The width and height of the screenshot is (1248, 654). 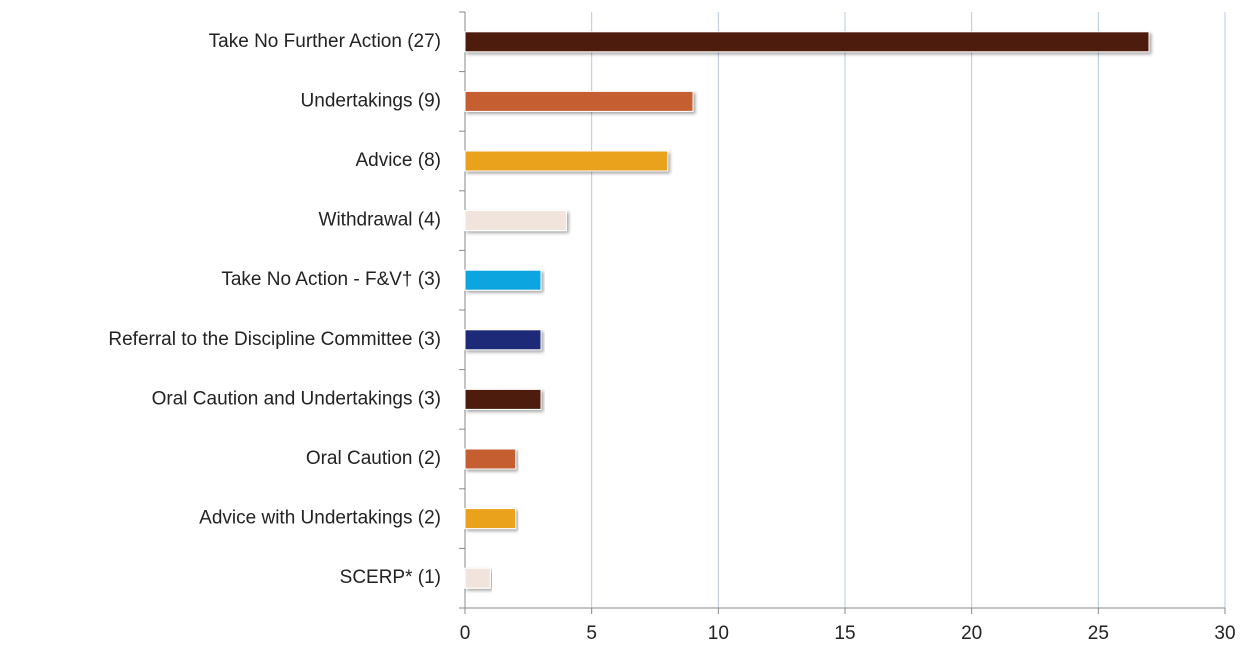 I want to click on x-tick-label: 5, so click(x=591, y=633).